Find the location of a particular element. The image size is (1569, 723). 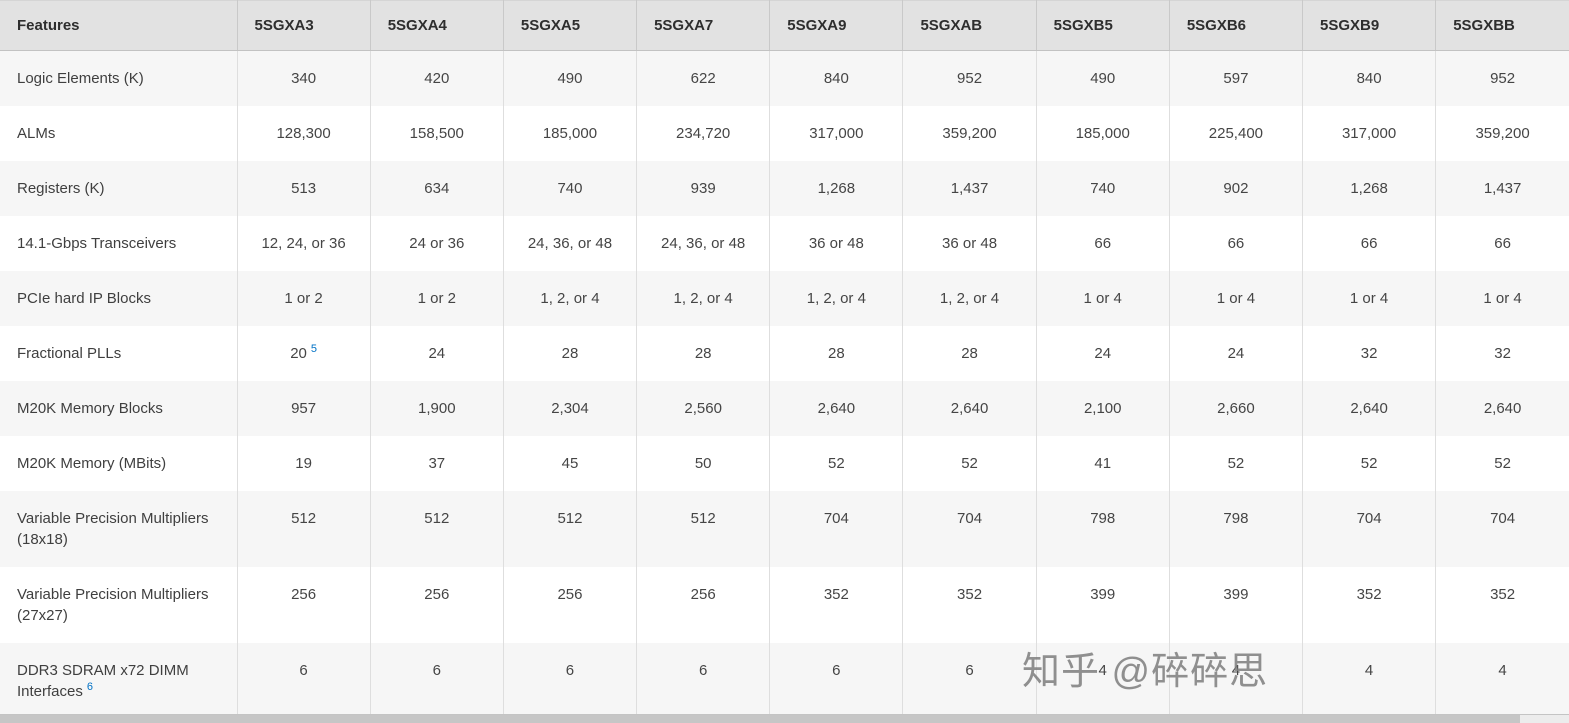

value-cell: 634 is located at coordinates (436, 188).